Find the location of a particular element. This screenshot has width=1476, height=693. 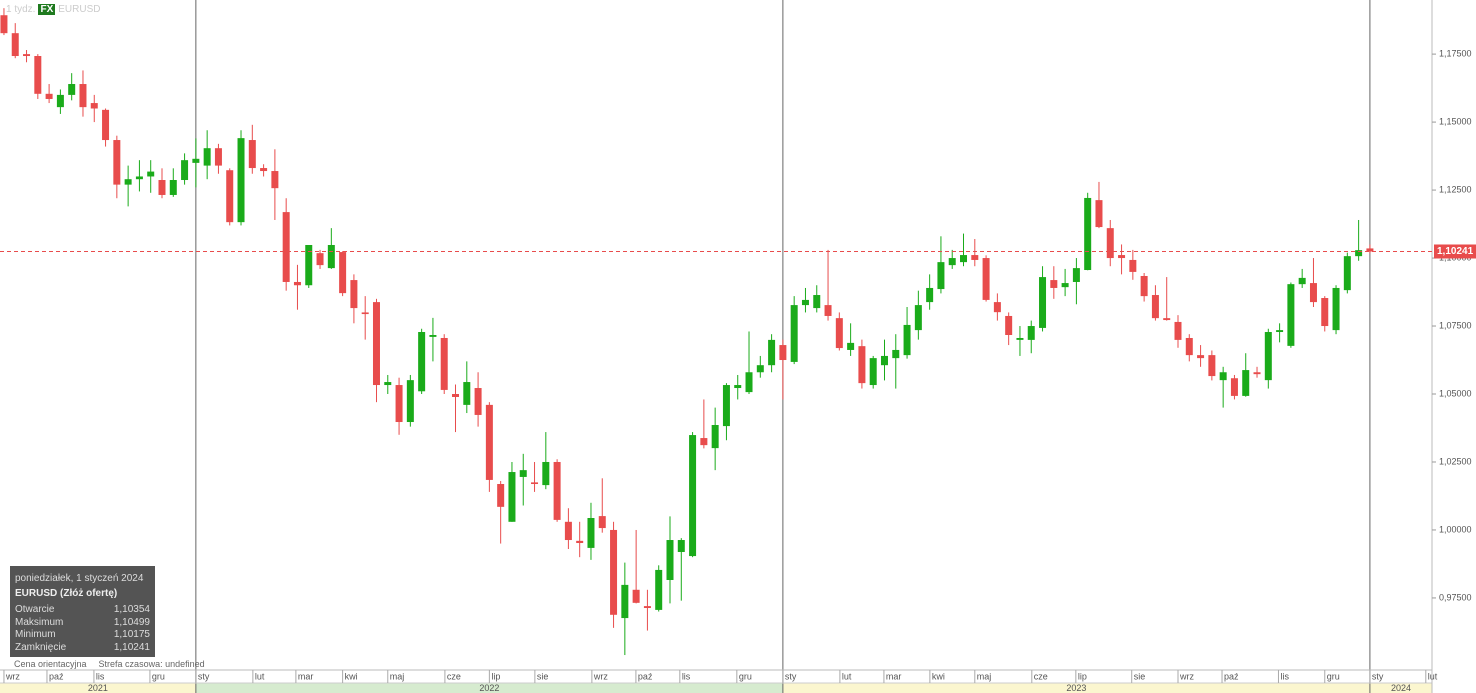

footer-note: Cena orientacyjna is located at coordinates (50, 664).